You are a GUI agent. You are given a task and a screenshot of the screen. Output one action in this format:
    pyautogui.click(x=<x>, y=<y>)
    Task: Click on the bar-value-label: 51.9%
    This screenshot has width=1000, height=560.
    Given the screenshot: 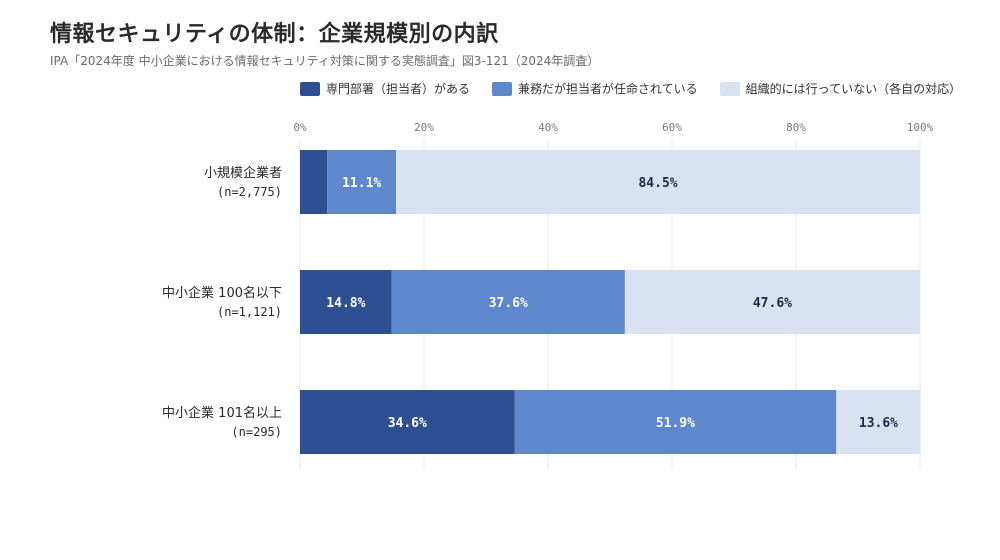 What is the action you would take?
    pyautogui.click(x=675, y=423)
    